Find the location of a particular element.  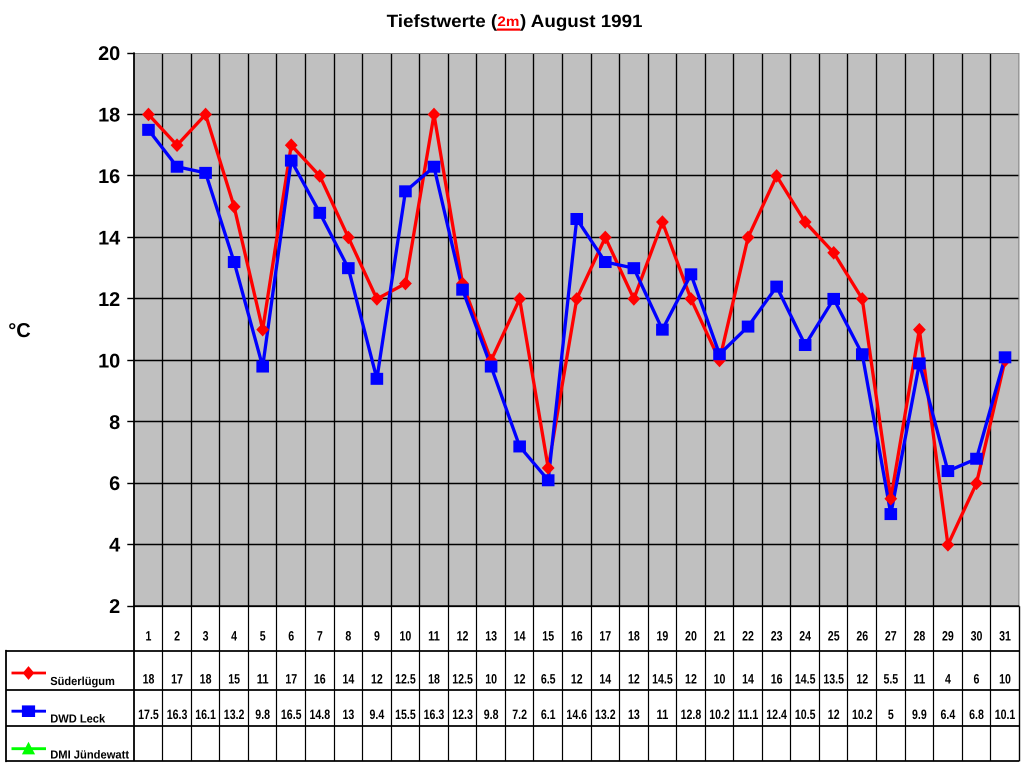

svg-text: 7 is located at coordinates (320, 636).